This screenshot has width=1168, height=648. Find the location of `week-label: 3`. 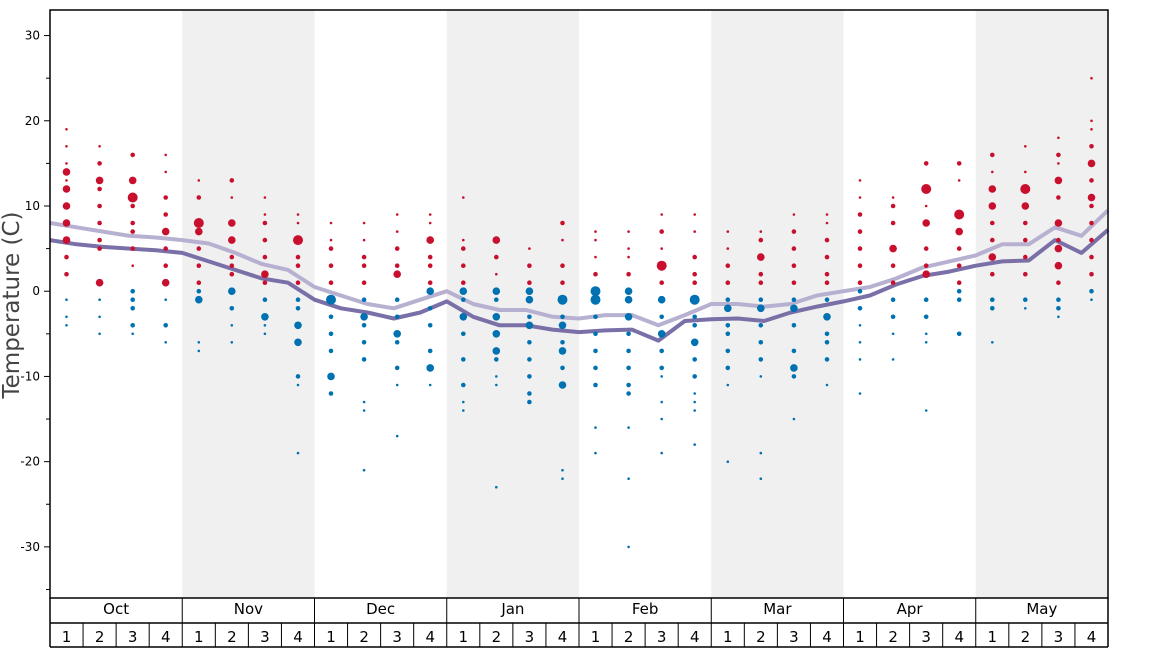

week-label: 3 is located at coordinates (133, 637).